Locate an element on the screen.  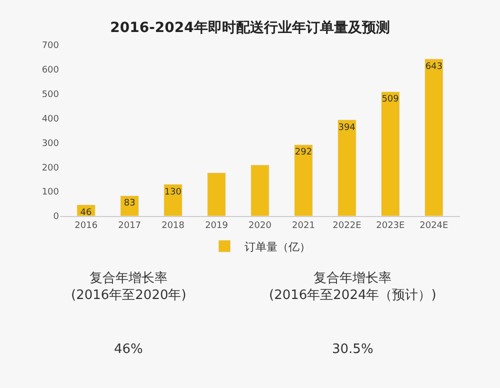
y-tick-label: 500 is located at coordinates (51, 95).